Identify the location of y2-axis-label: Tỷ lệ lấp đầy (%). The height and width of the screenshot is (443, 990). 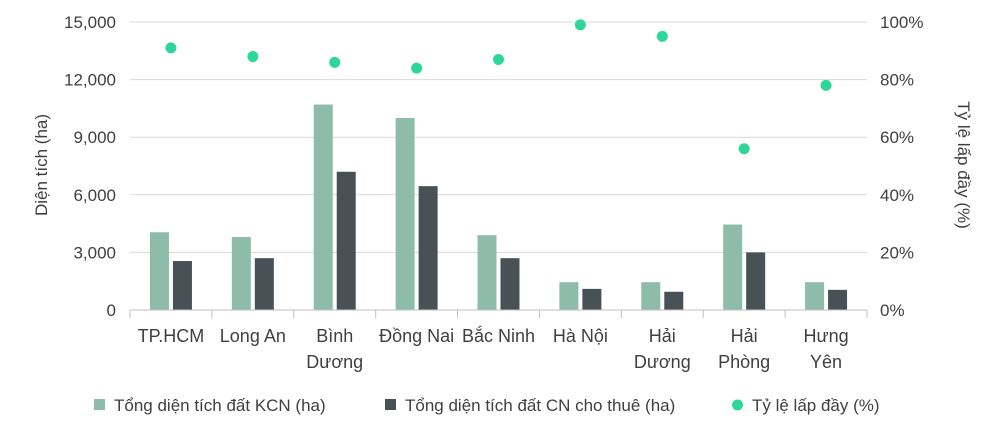
(963, 165).